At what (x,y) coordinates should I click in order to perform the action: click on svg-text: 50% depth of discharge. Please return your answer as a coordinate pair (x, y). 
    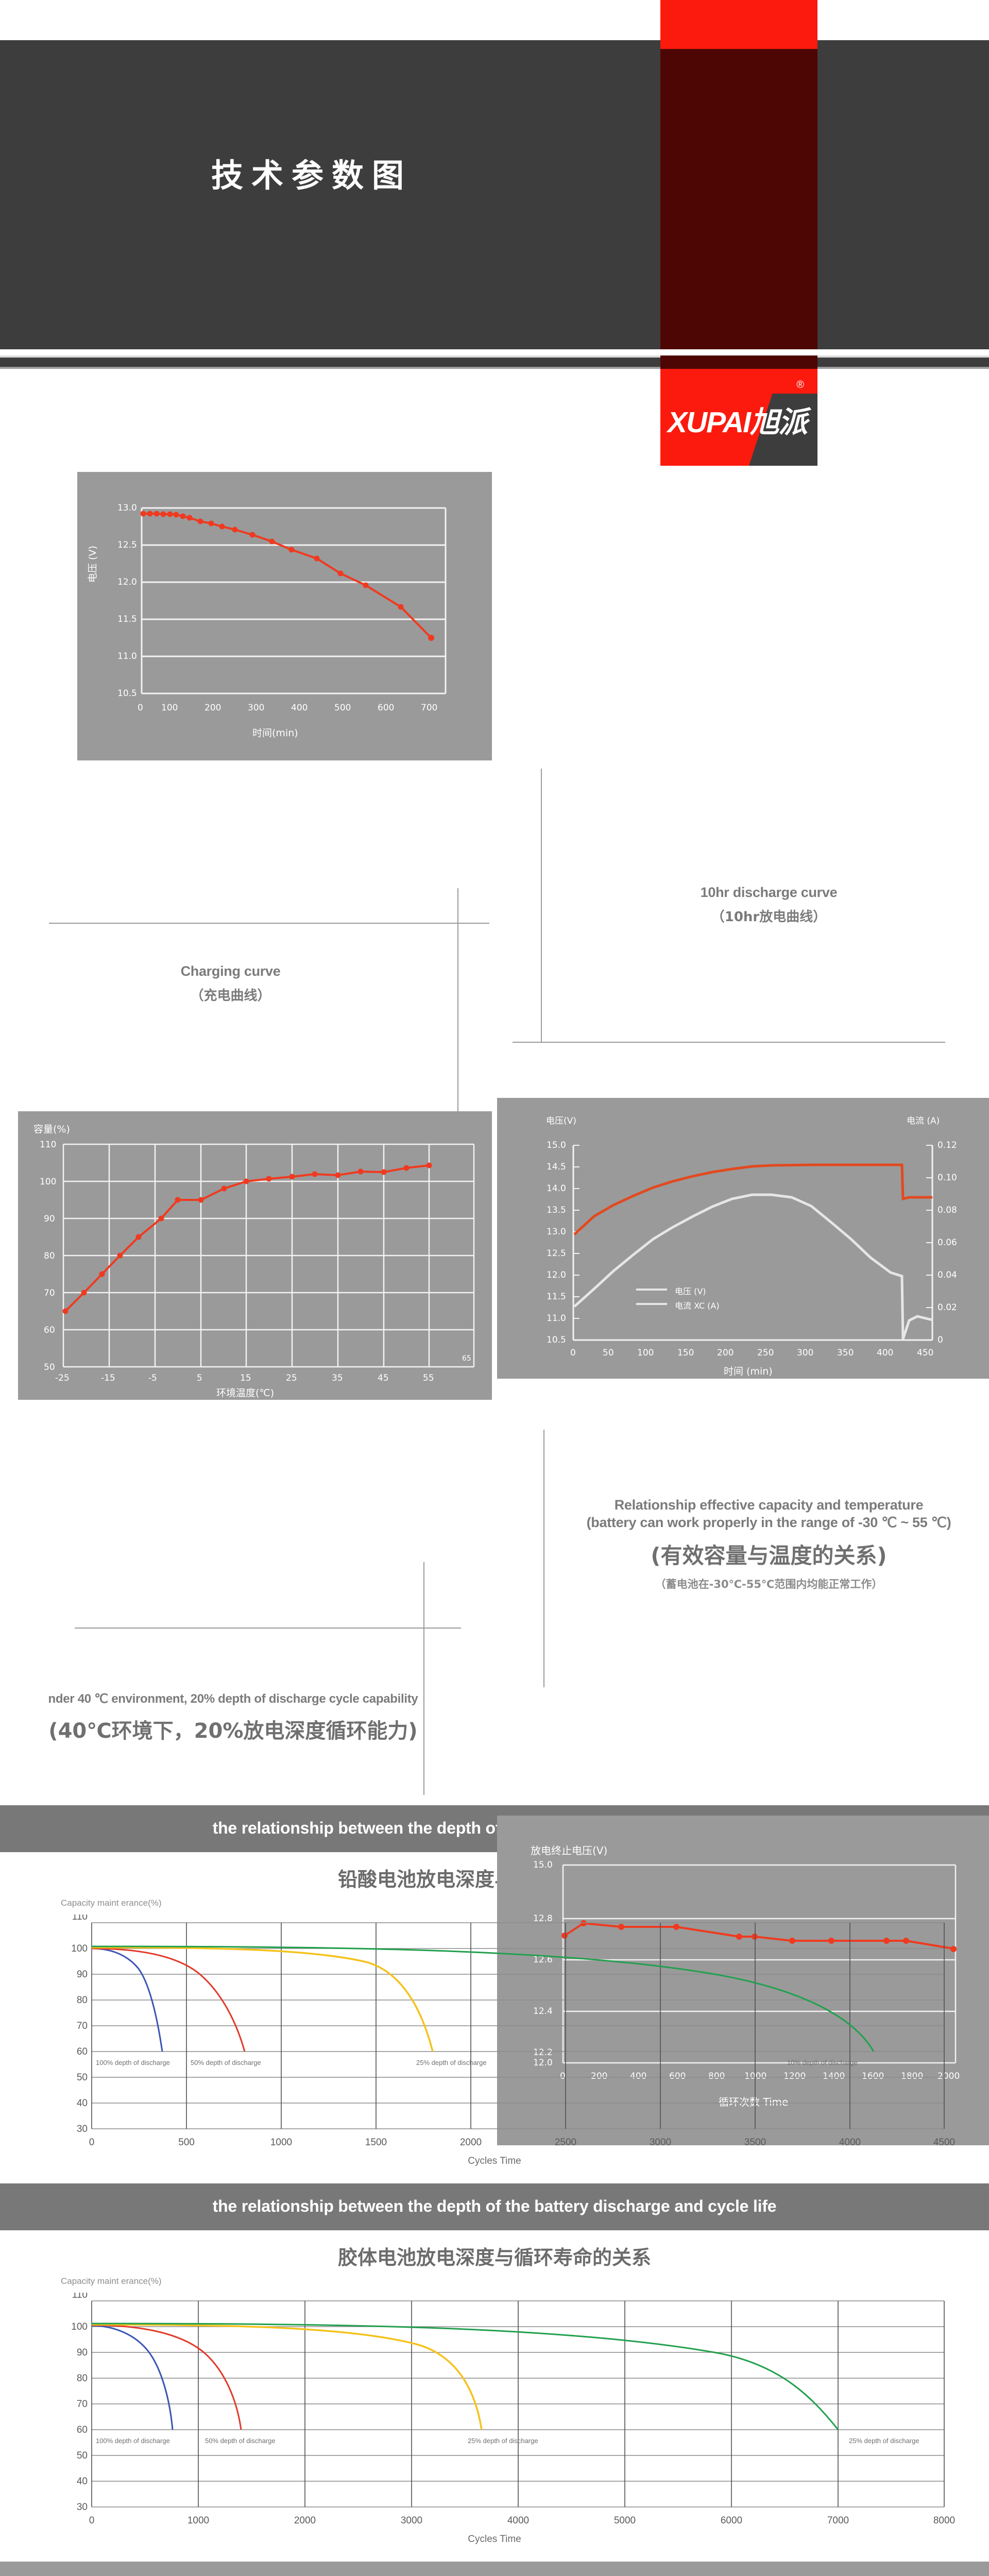
    Looking at the image, I should click on (240, 2441).